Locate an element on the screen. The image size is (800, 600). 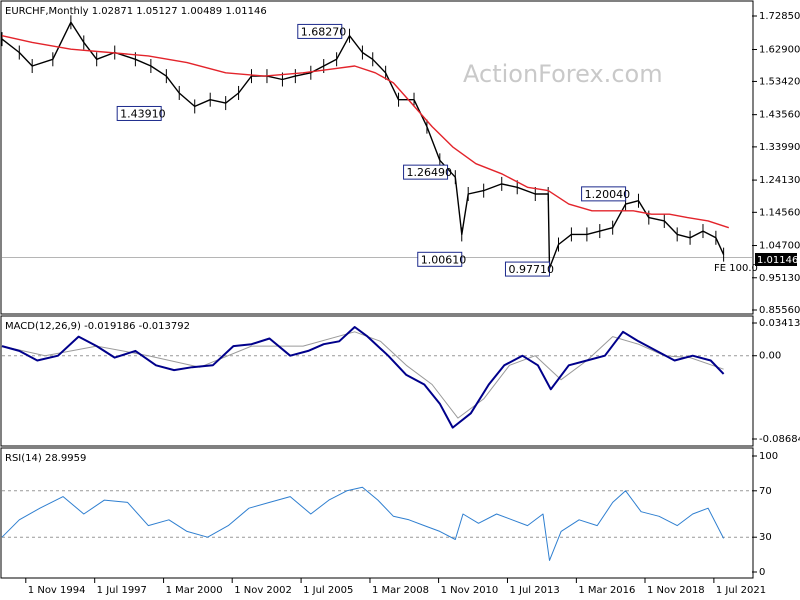
time-tick-label: 1 Mar 2008 is located at coordinates (400, 590).